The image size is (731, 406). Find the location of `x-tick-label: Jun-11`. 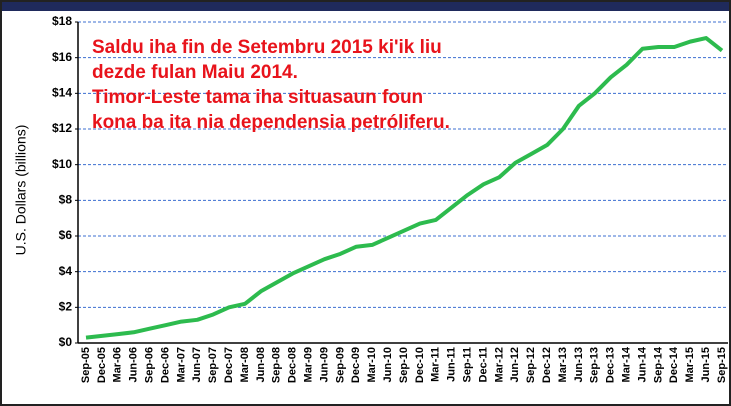

x-tick-label: Jun-11 is located at coordinates (452, 364).